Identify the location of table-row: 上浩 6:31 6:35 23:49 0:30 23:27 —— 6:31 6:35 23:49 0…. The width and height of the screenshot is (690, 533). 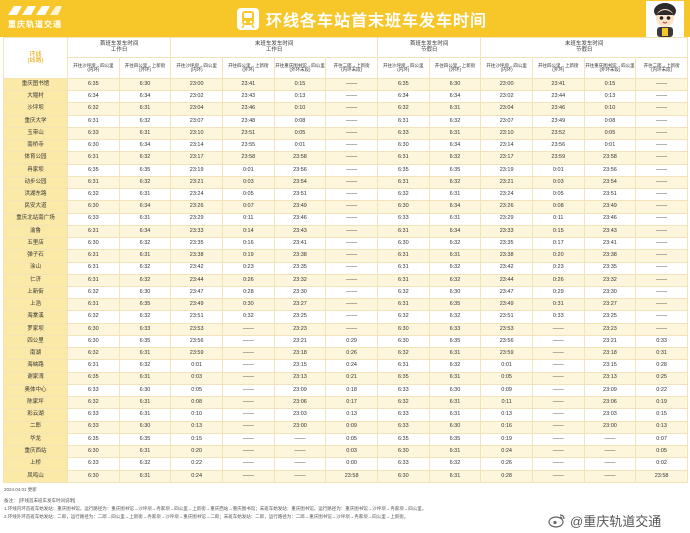
(345, 305).